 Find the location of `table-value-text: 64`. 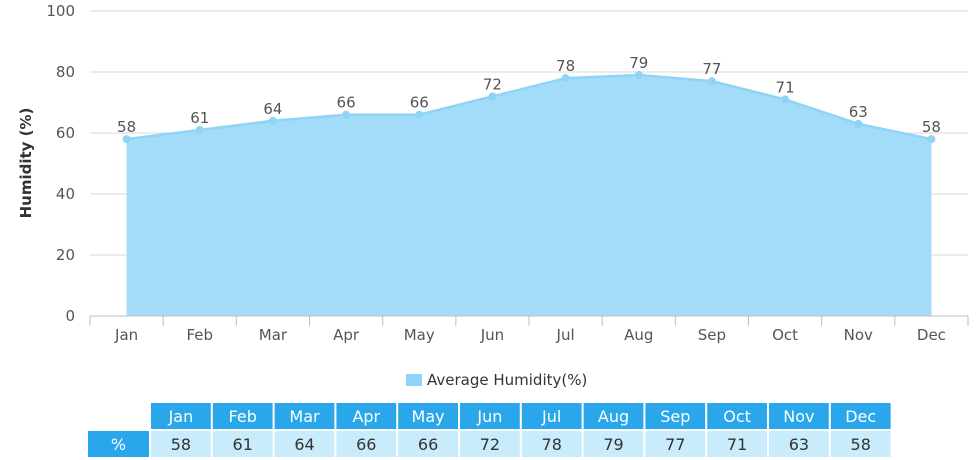

table-value-text: 64 is located at coordinates (304, 444).